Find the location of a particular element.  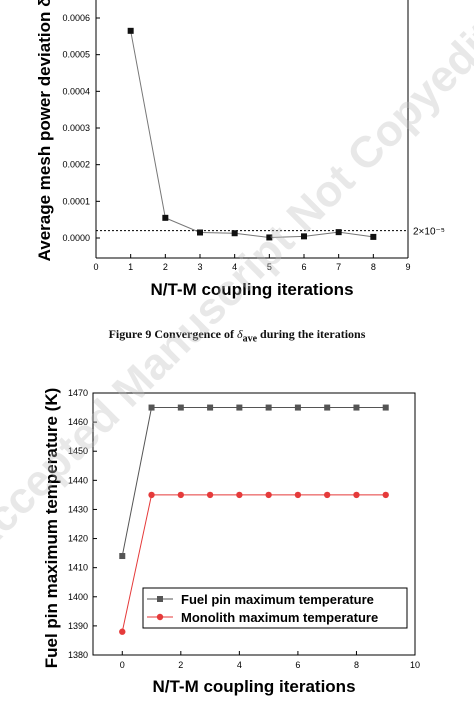

reference-line-label: 2×10⁻⁵ is located at coordinates (429, 232).